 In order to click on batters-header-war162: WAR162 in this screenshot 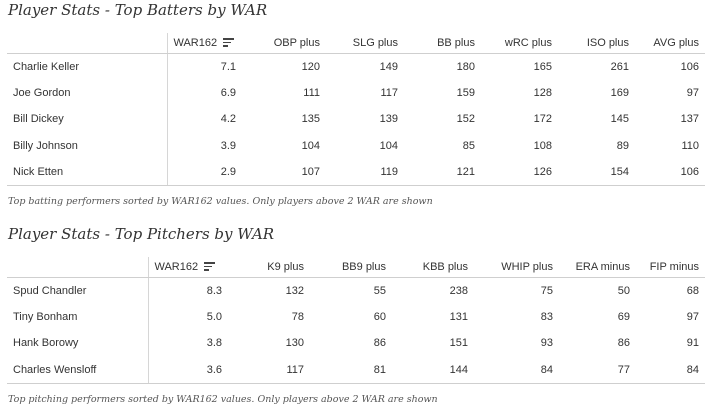, I will do `click(204, 43)`.